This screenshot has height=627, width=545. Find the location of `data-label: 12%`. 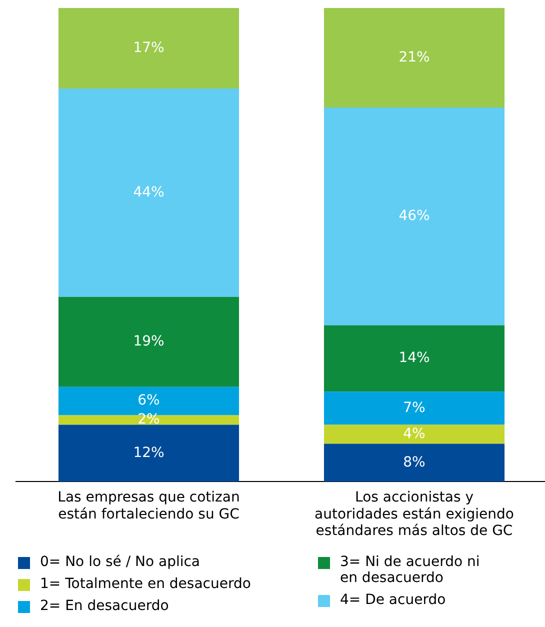

data-label: 12% is located at coordinates (148, 452).